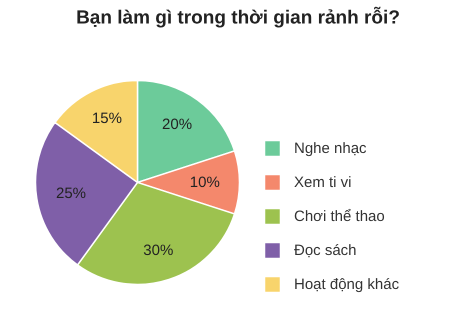  What do you see at coordinates (238, 17) in the screenshot?
I see `chart-title: Bạn làm gì trong thời gian rảnh rỗi?` at bounding box center [238, 17].